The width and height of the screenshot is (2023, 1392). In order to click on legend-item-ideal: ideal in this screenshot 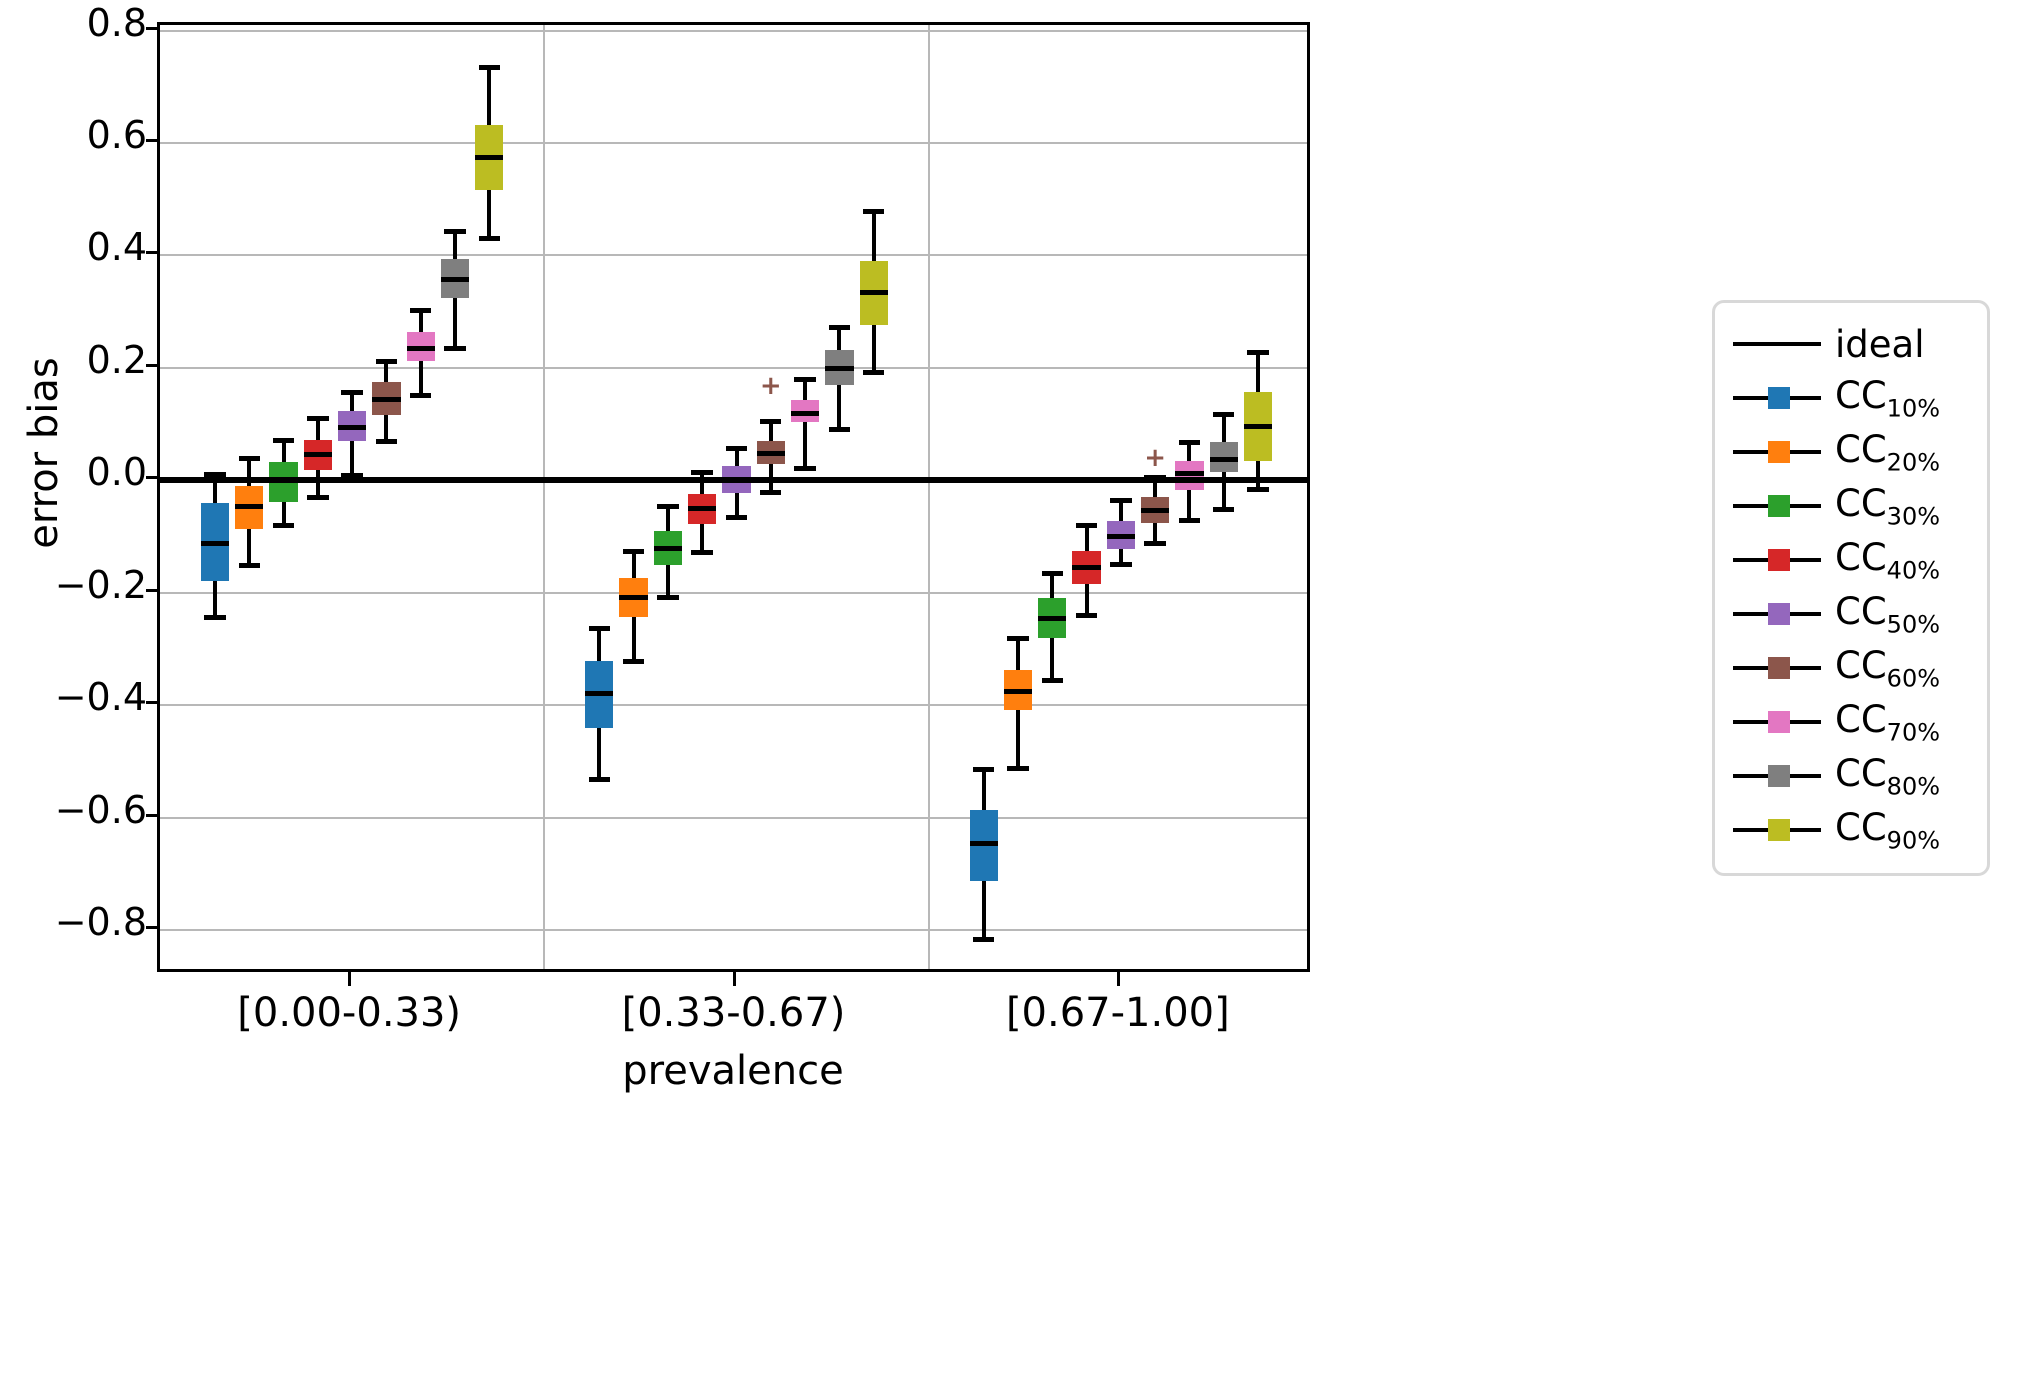, I will do `click(1851, 344)`.